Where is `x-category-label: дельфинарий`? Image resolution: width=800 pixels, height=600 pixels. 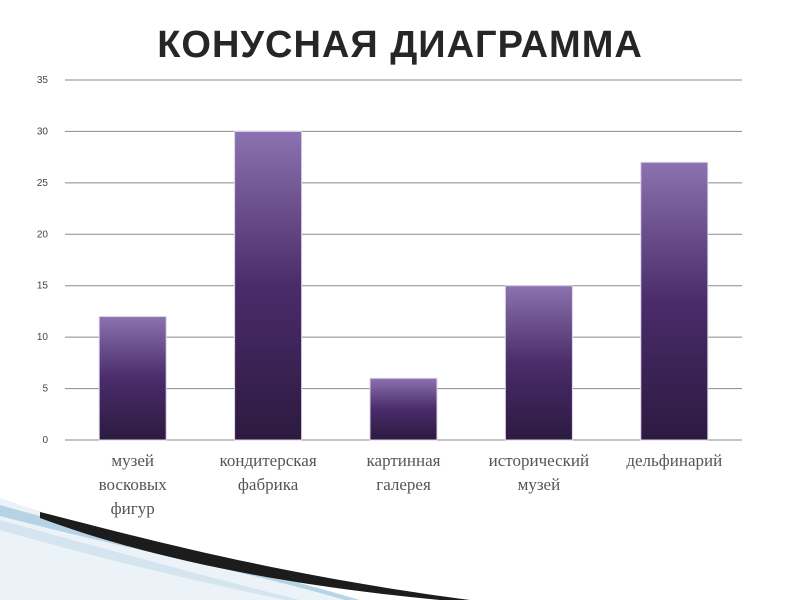
x-category-label: дельфинарий is located at coordinates (674, 460).